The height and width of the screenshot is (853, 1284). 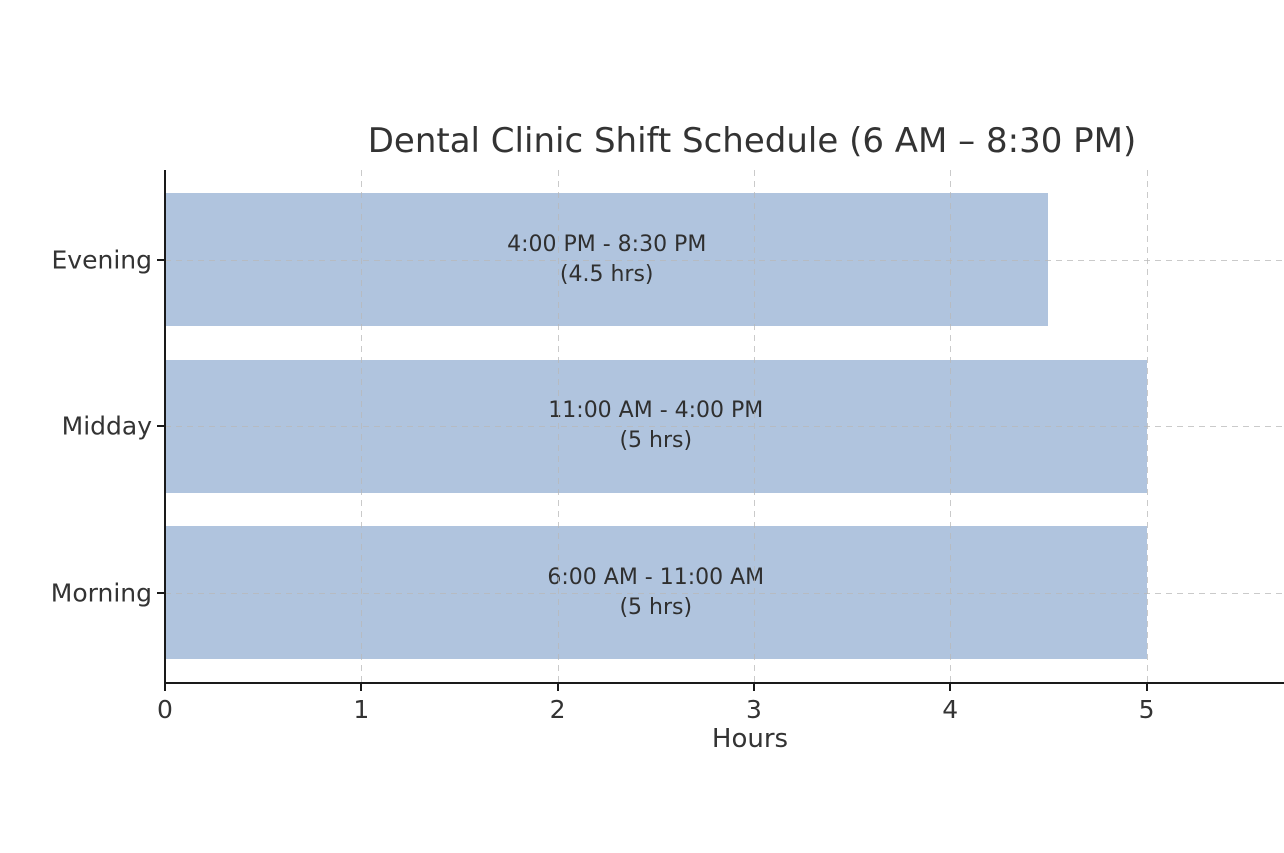 What do you see at coordinates (101, 259) in the screenshot?
I see `y-tick-label-evening: Evening` at bounding box center [101, 259].